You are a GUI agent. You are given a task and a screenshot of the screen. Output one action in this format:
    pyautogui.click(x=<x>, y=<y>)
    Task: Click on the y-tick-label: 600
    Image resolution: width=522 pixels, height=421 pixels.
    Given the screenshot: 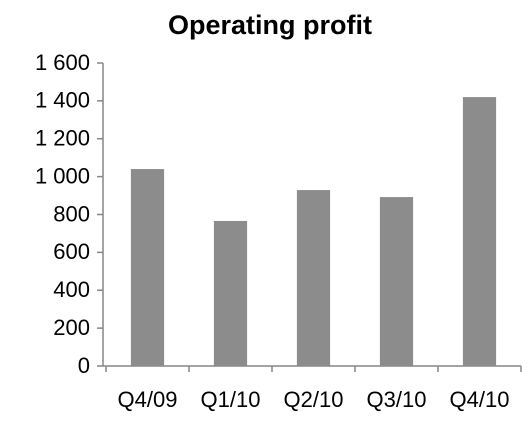 What is the action you would take?
    pyautogui.click(x=71, y=251)
    